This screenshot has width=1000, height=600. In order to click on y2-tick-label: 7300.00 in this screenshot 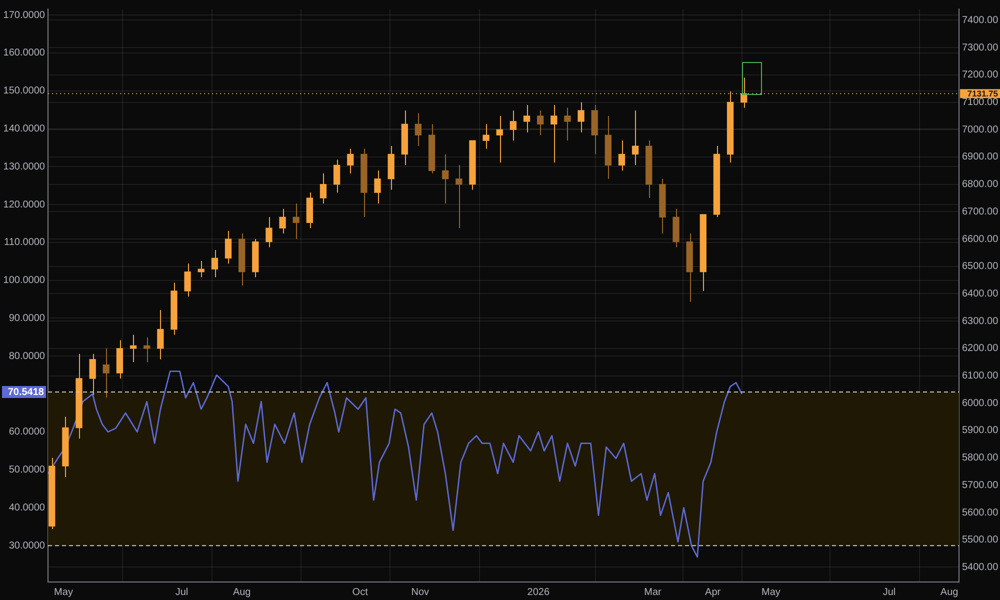, I will do `click(980, 48)`.